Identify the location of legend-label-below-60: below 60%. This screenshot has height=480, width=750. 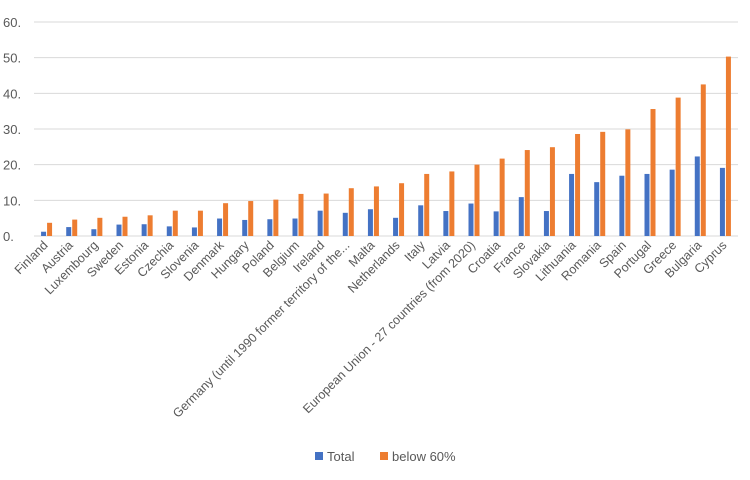
(424, 456).